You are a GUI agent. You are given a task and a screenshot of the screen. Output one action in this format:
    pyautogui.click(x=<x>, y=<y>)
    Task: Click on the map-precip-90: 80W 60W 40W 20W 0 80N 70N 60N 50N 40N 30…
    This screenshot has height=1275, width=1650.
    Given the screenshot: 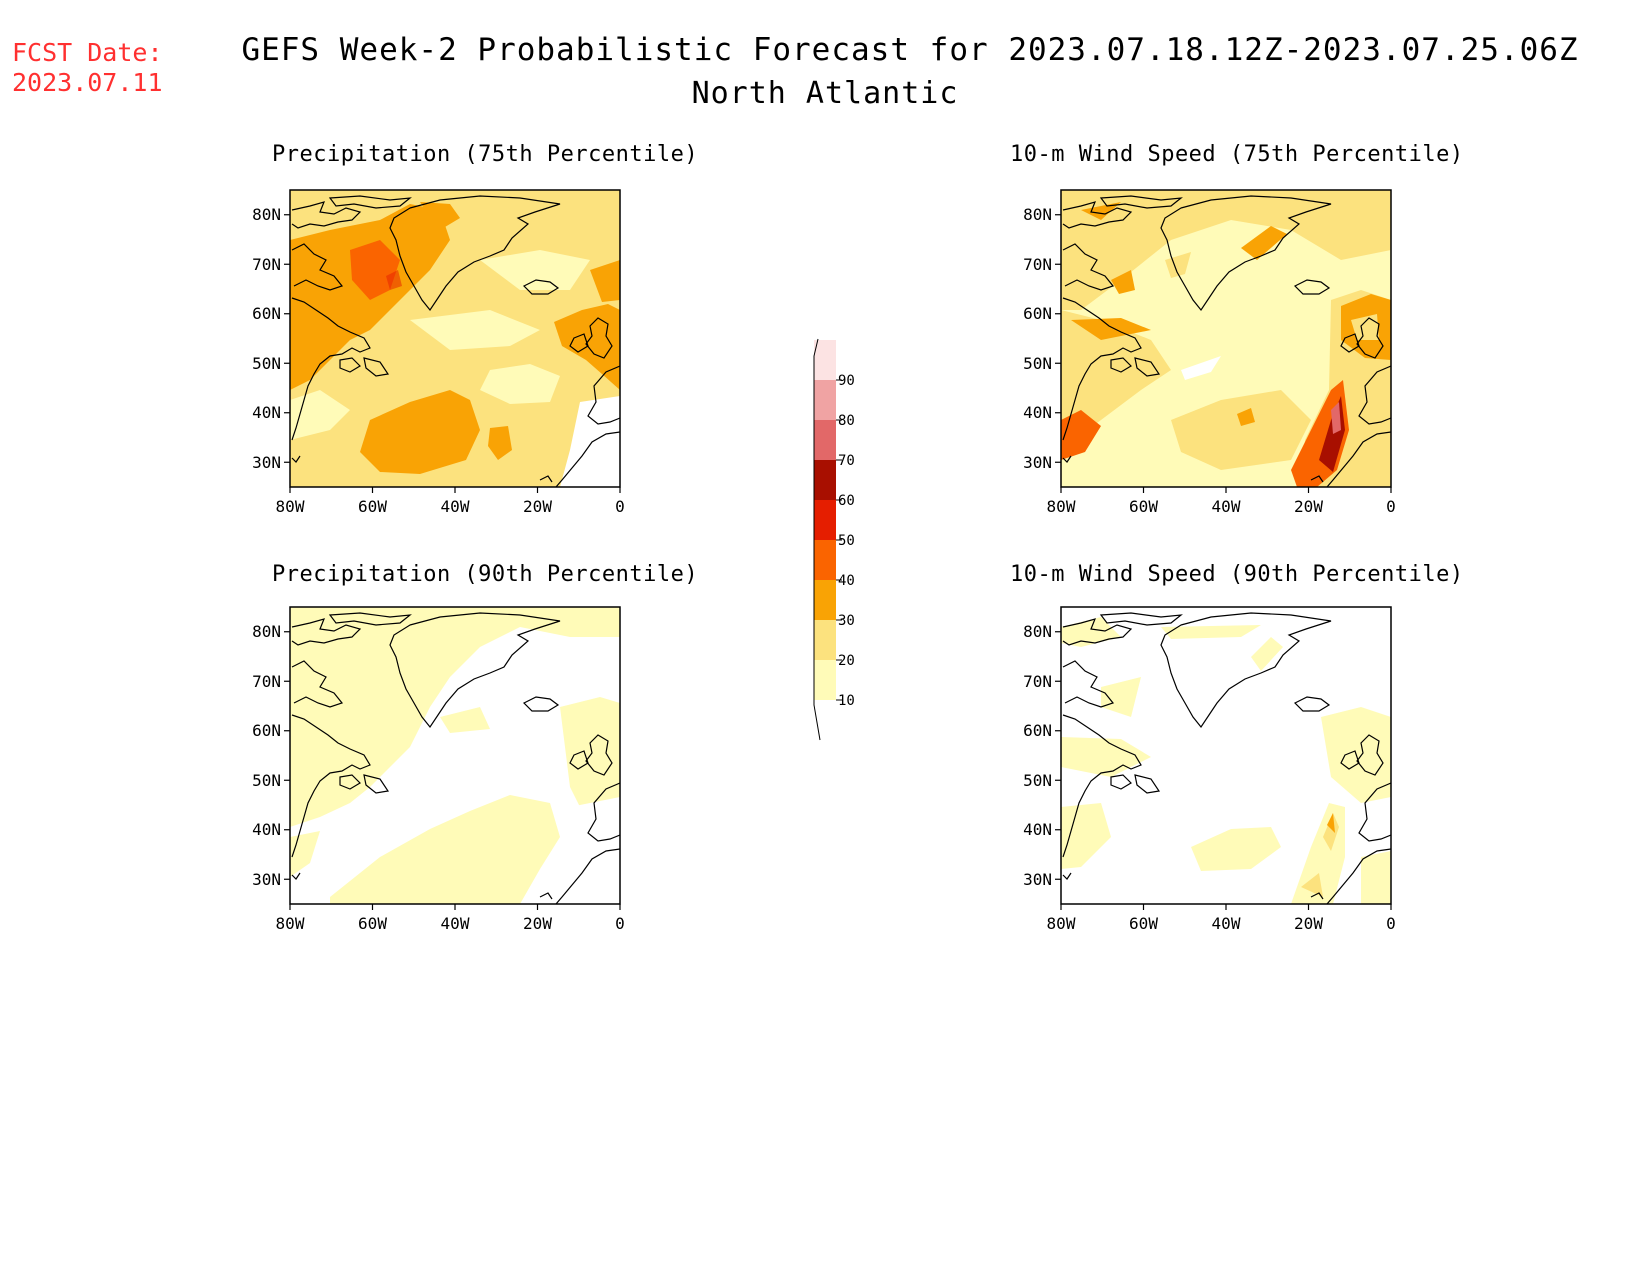 What is the action you would take?
    pyautogui.click(x=438, y=770)
    